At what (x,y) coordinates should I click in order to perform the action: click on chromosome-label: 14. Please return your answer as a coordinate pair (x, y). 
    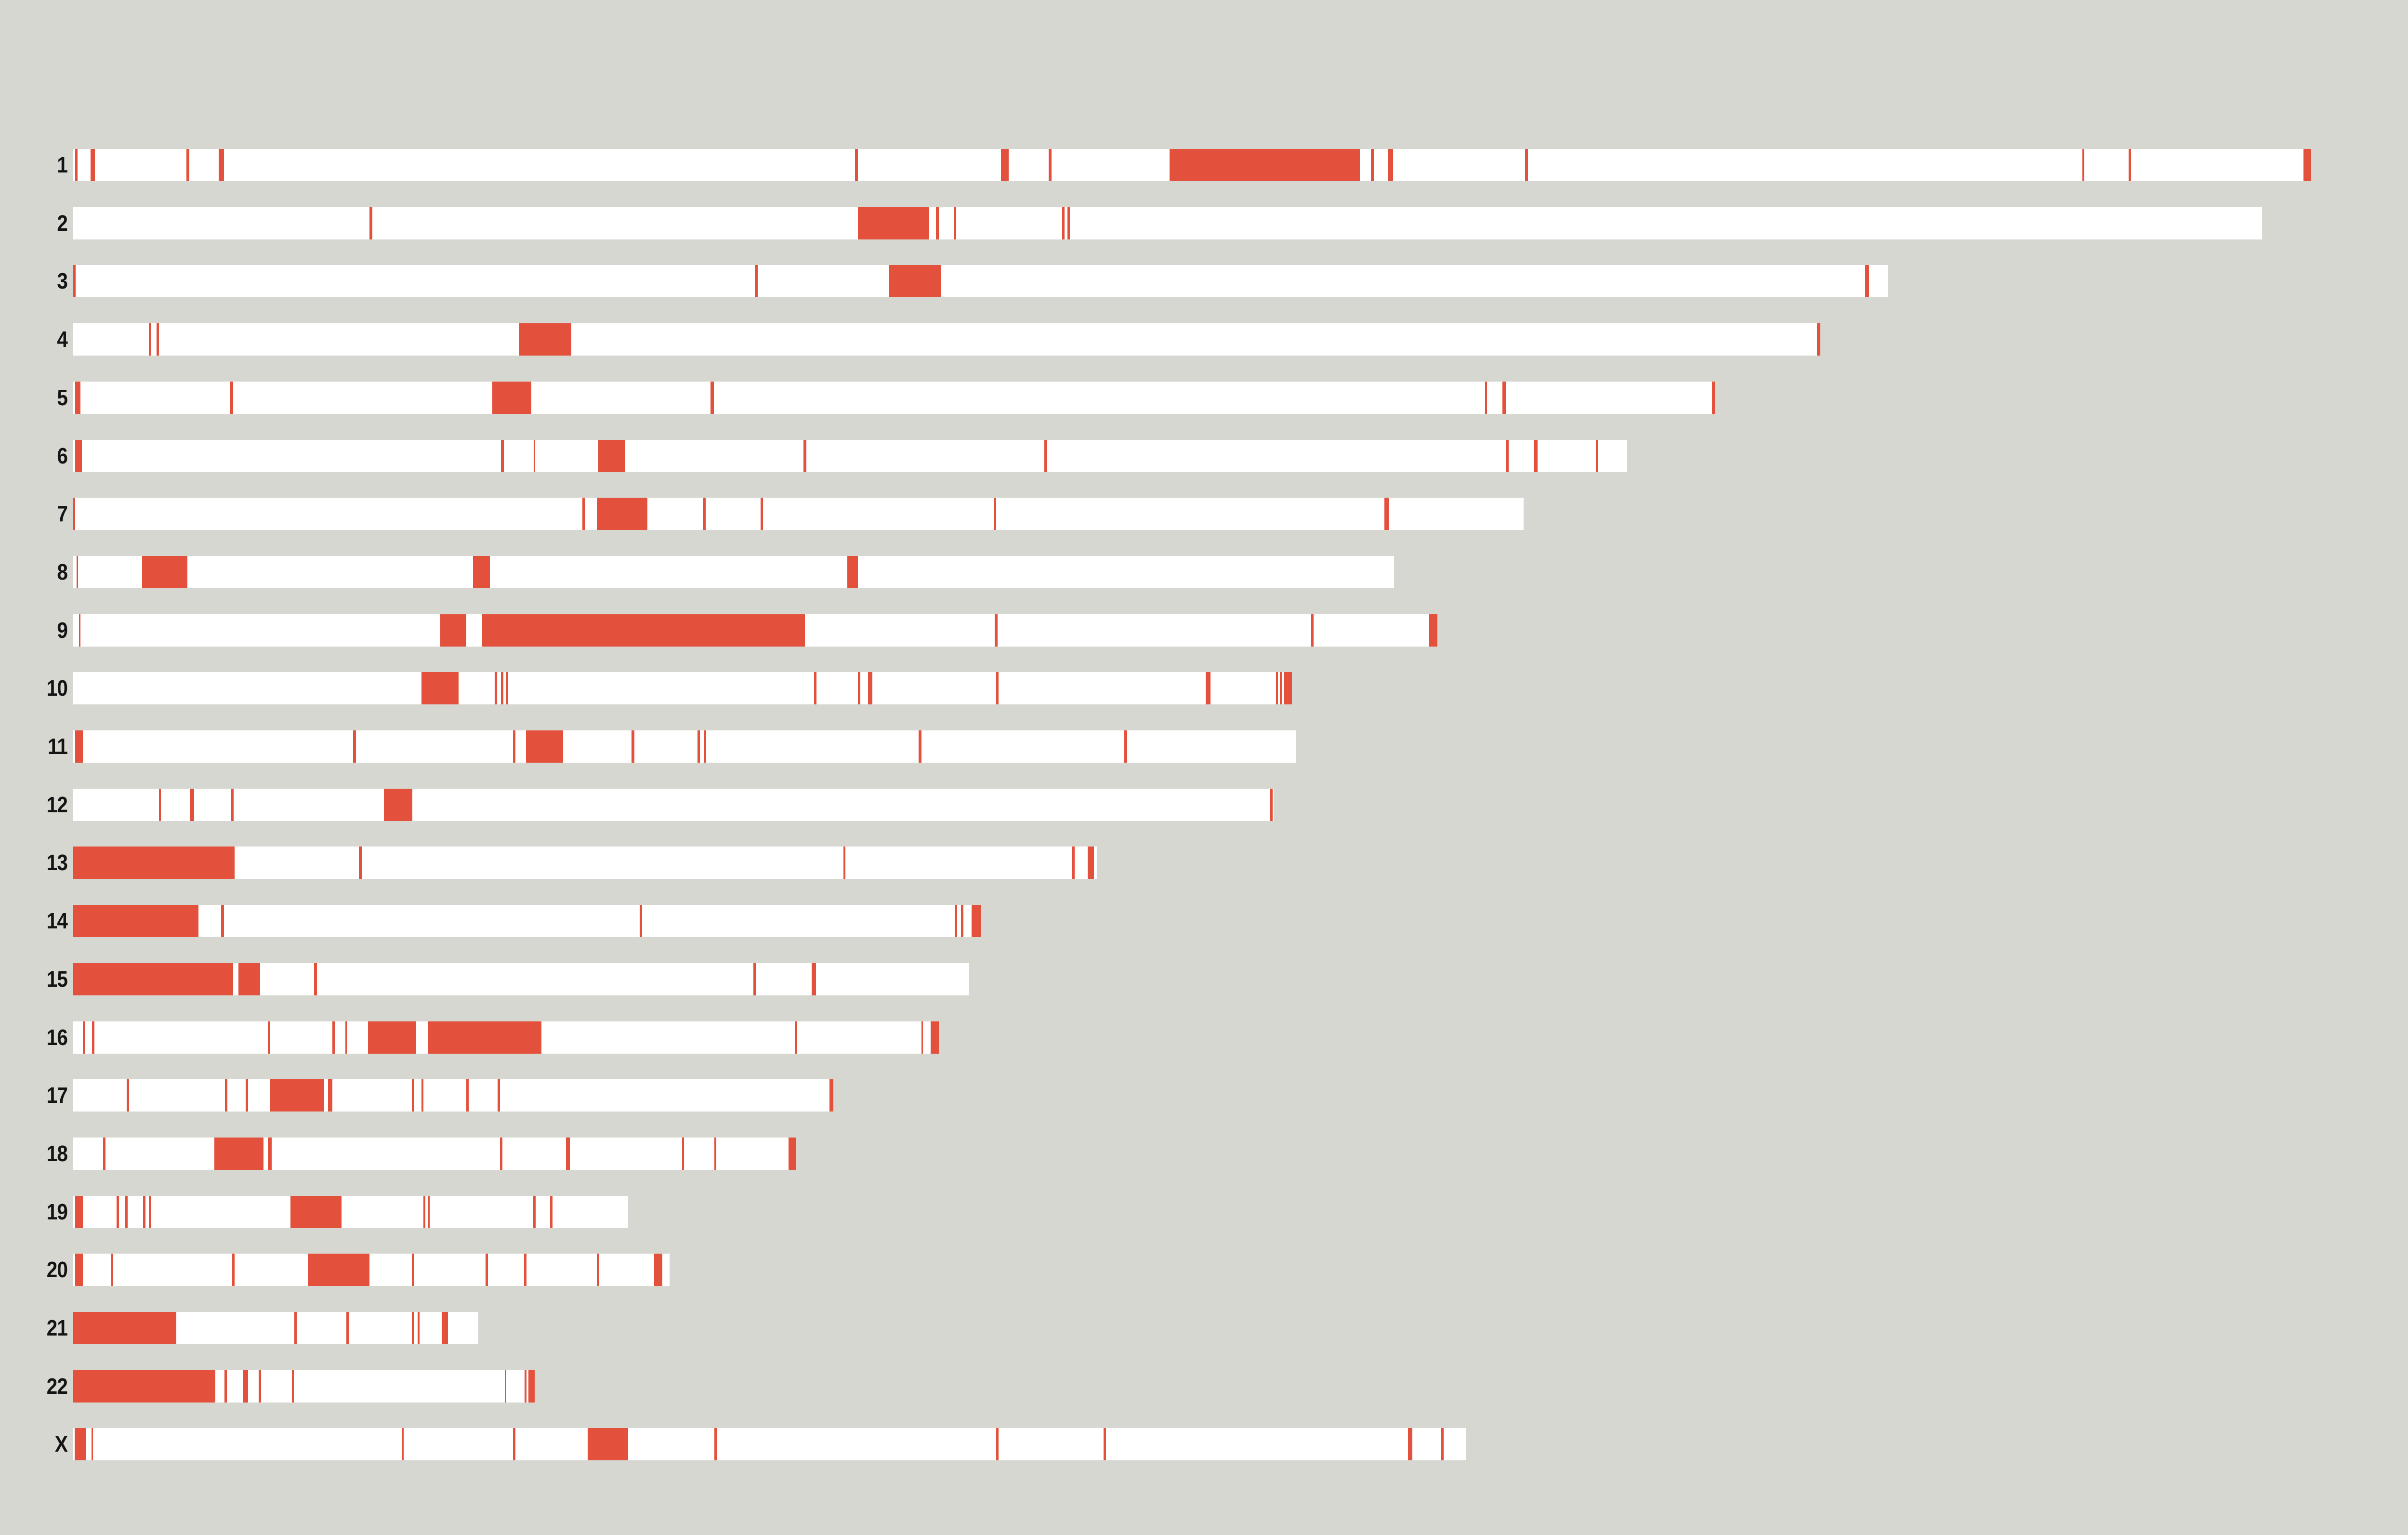
    Looking at the image, I should click on (57, 920).